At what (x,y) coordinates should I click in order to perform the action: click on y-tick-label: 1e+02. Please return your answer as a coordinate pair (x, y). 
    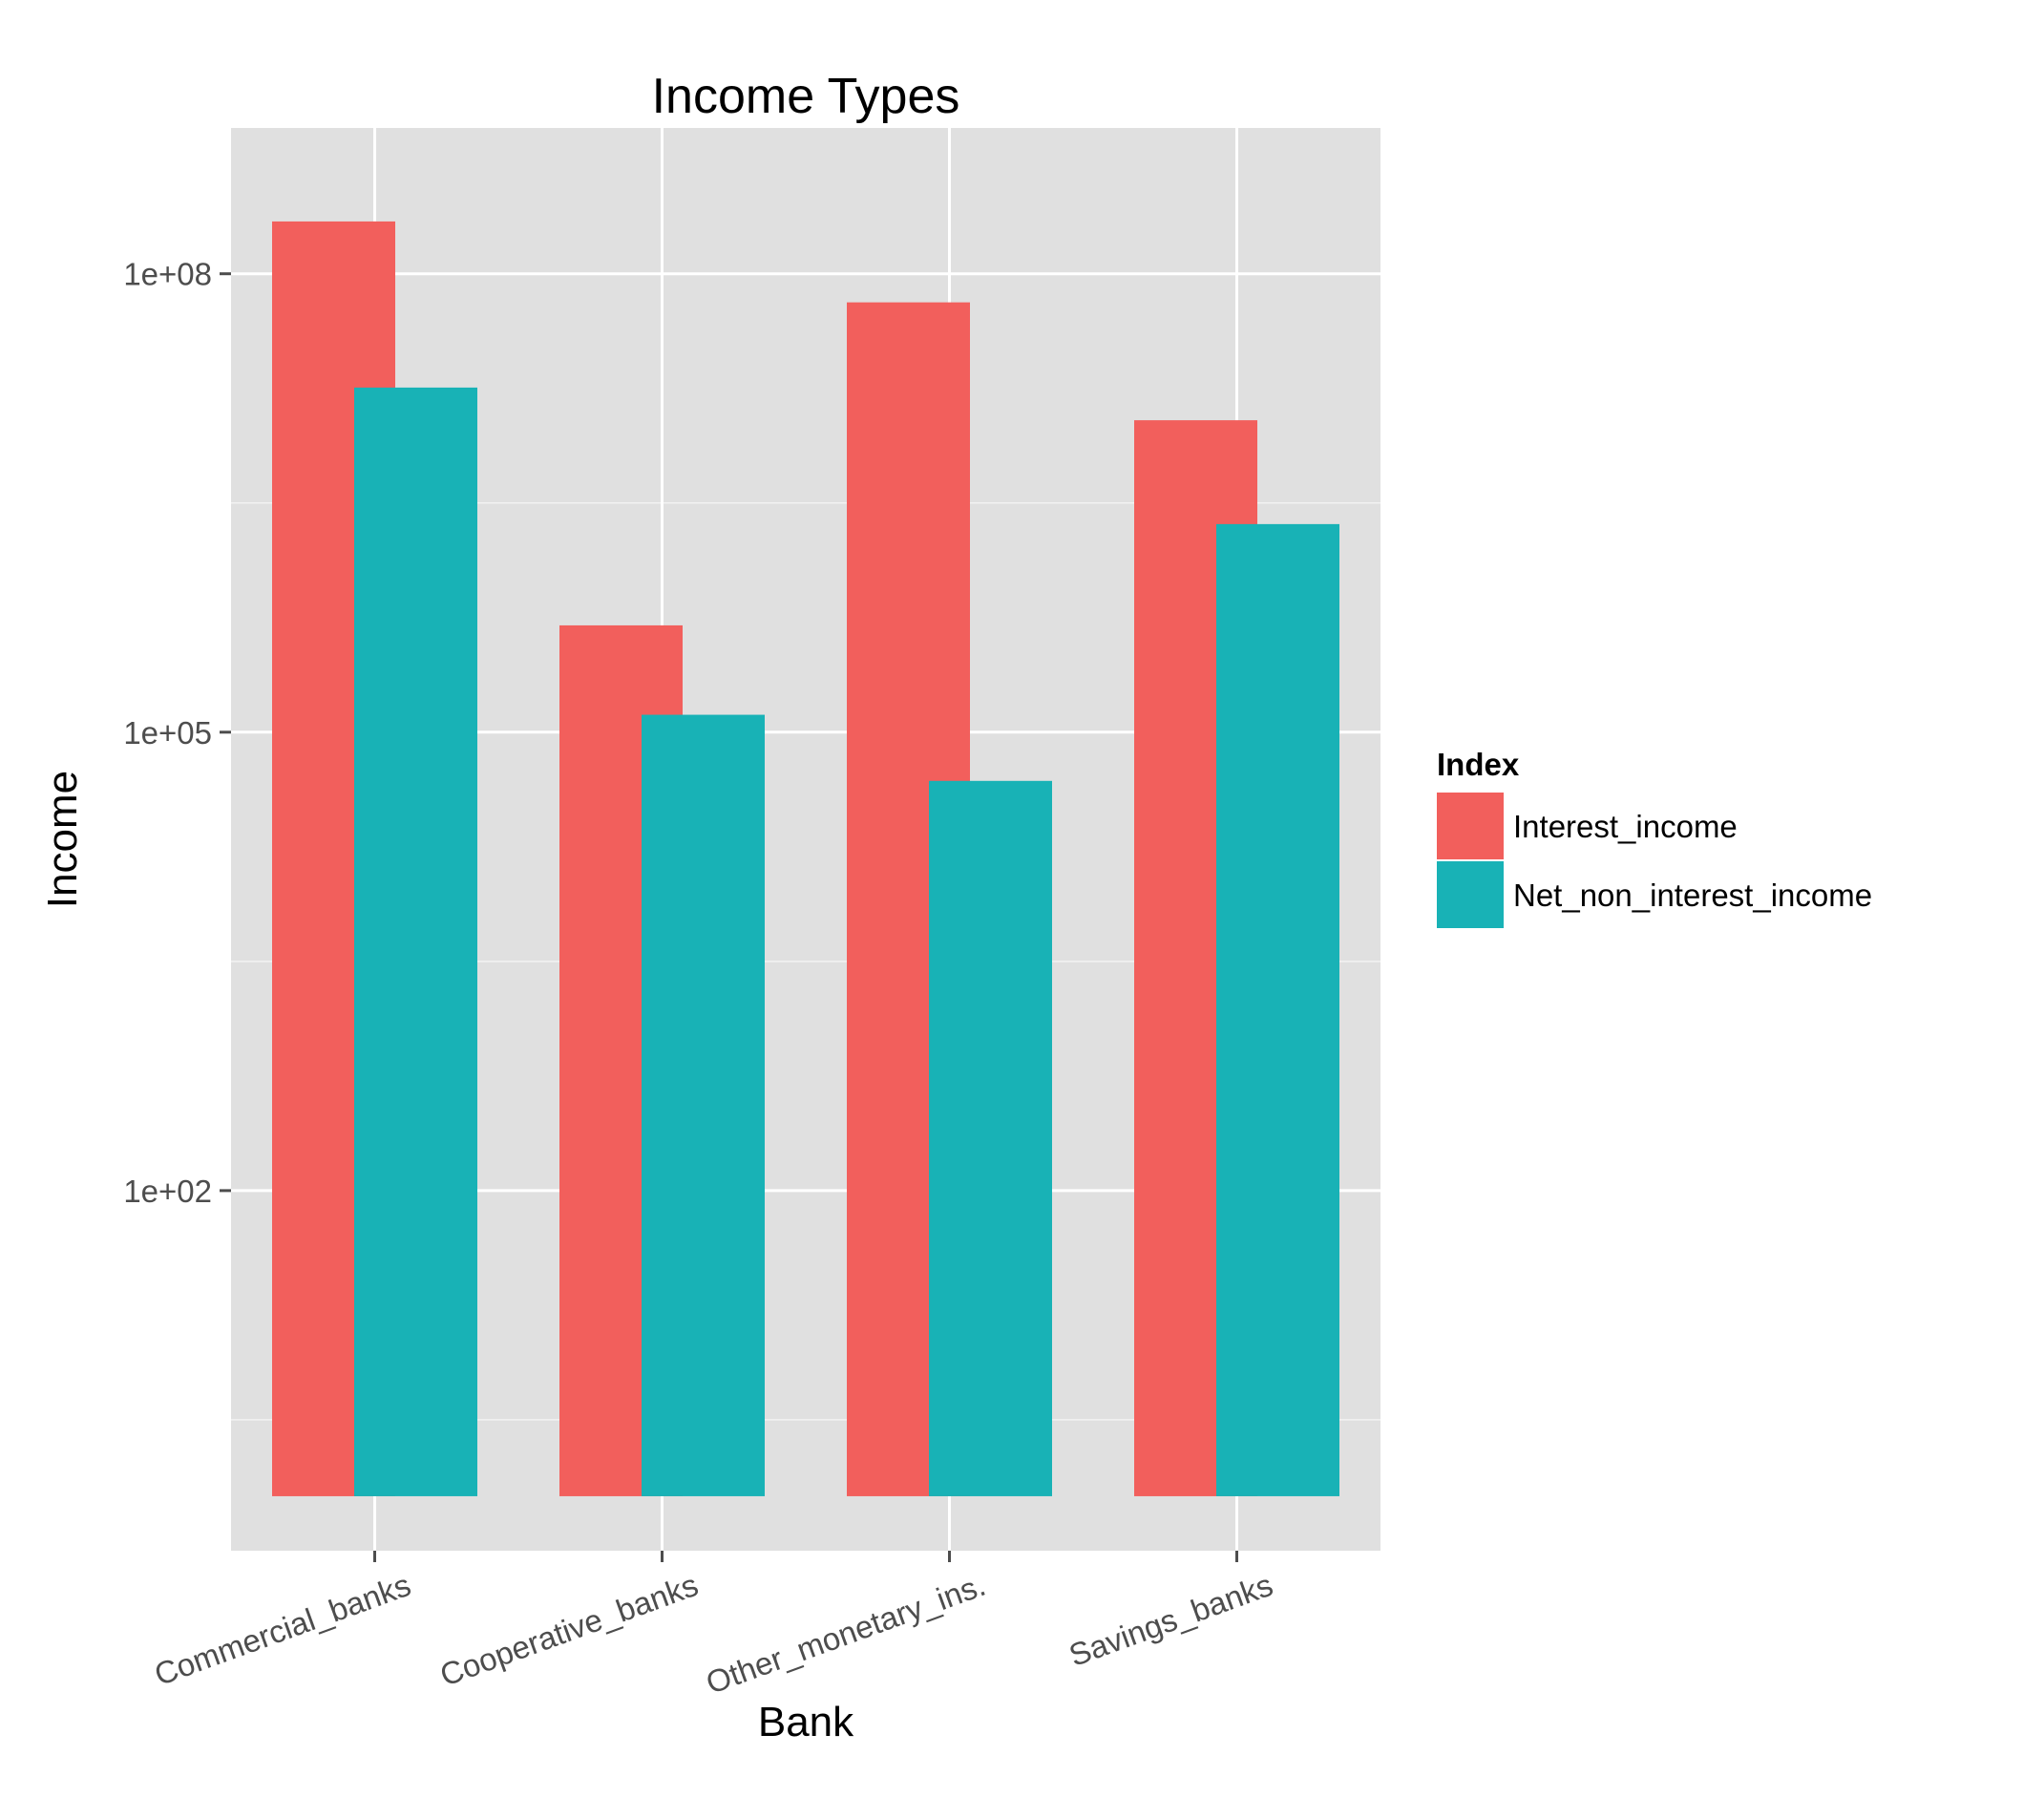
    Looking at the image, I should click on (167, 1191).